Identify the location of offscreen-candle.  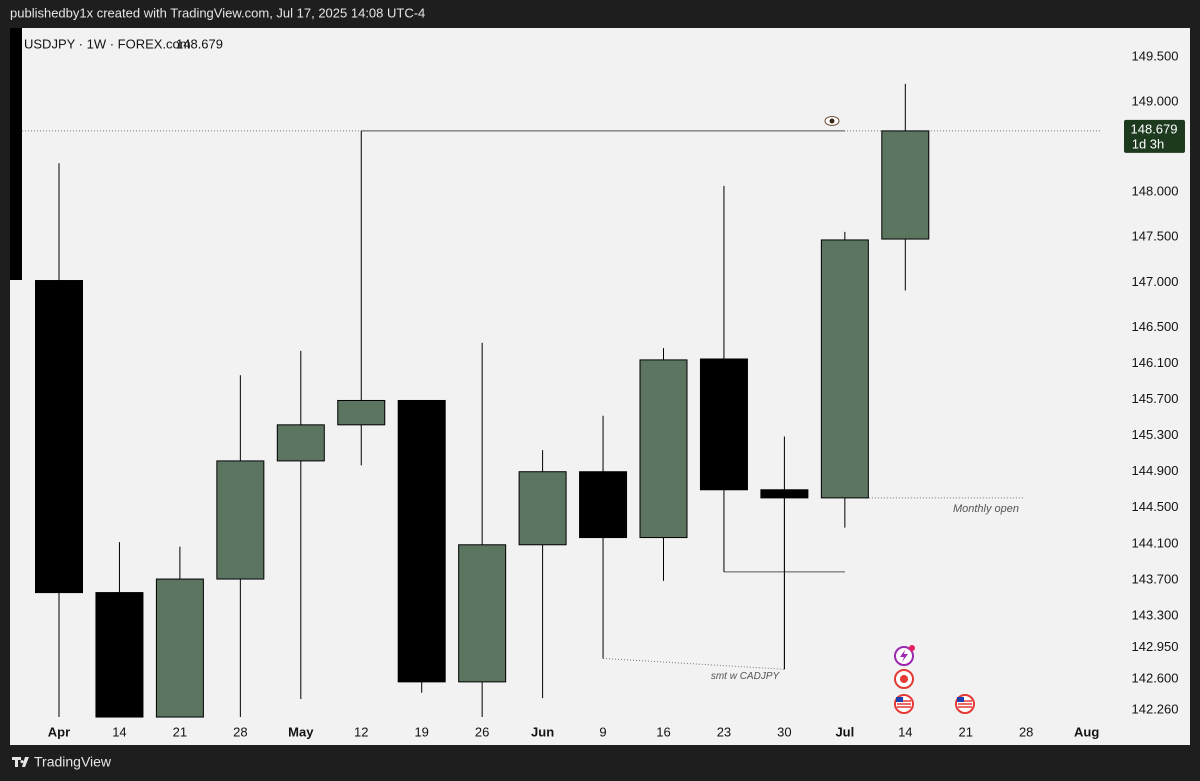
(16, 154).